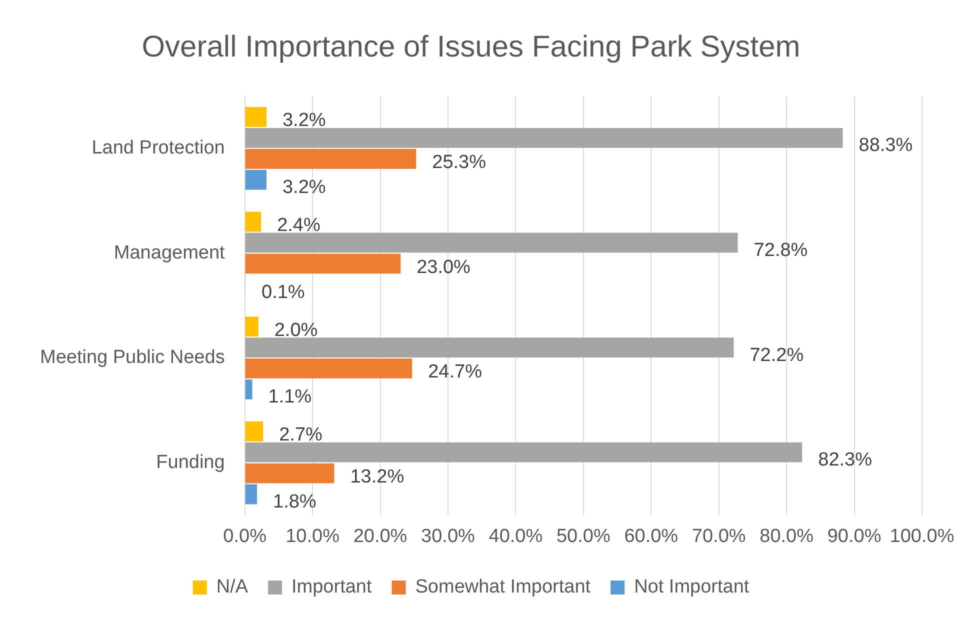 This screenshot has height=617, width=967. I want to click on data-label: 2.7%, so click(301, 435).